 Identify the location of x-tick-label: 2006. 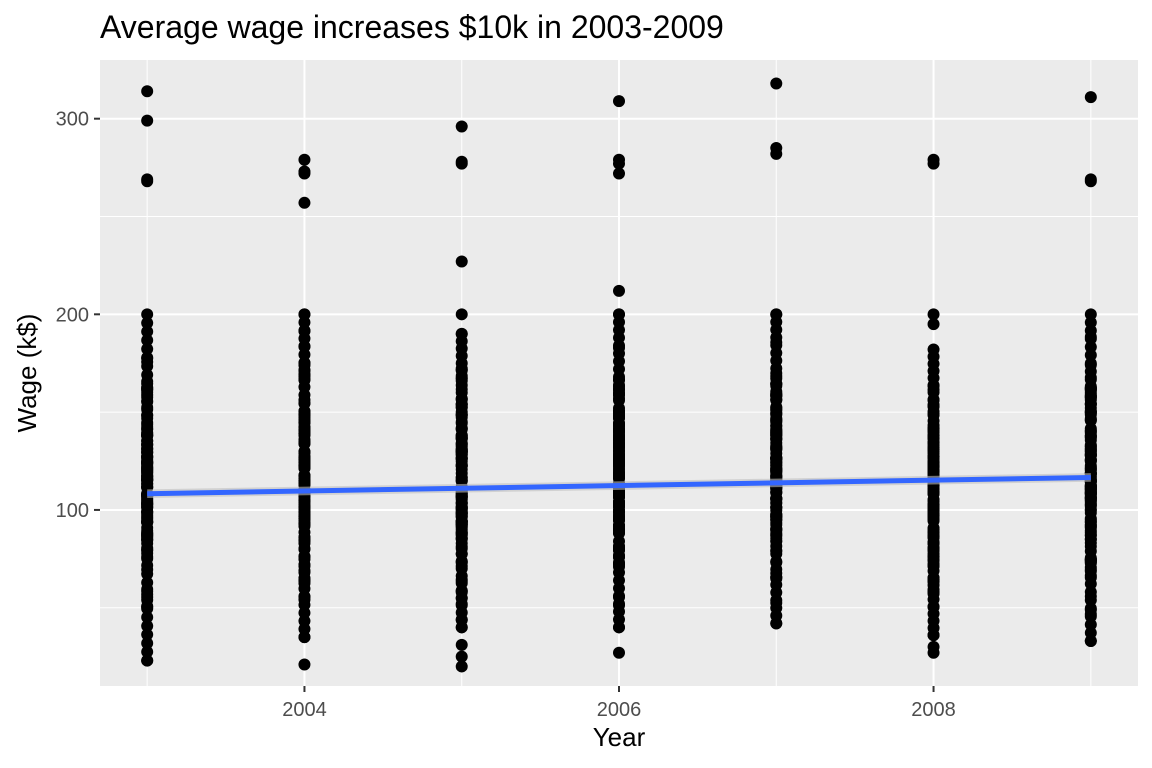
(619, 710).